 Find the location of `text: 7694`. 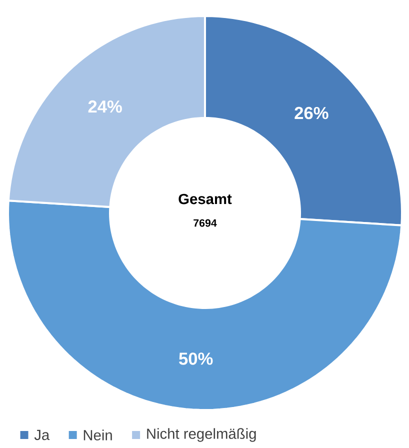

text: 7694 is located at coordinates (205, 223).